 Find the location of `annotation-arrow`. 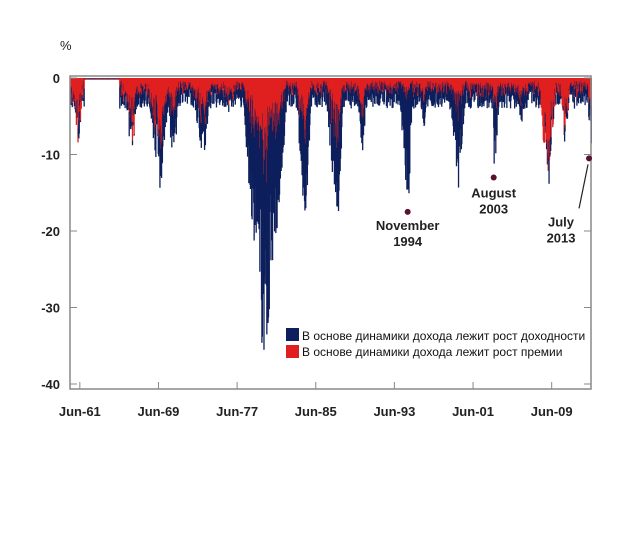

annotation-arrow is located at coordinates (583, 186).